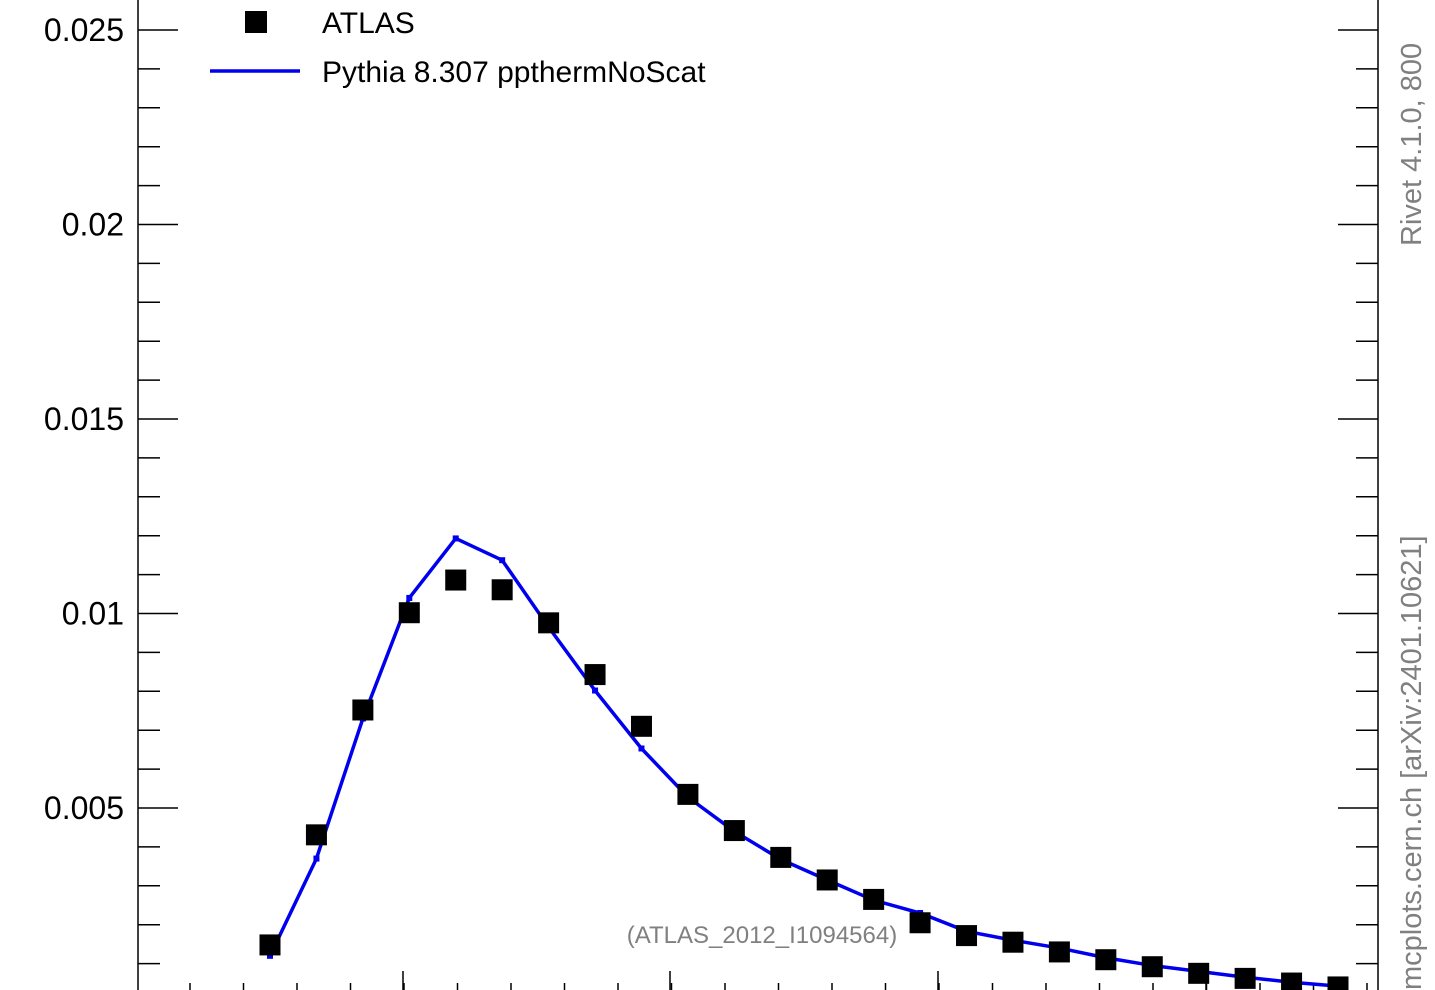 This screenshot has height=990, width=1435. What do you see at coordinates (84, 30) in the screenshot?
I see `y-tick-label: 0.025` at bounding box center [84, 30].